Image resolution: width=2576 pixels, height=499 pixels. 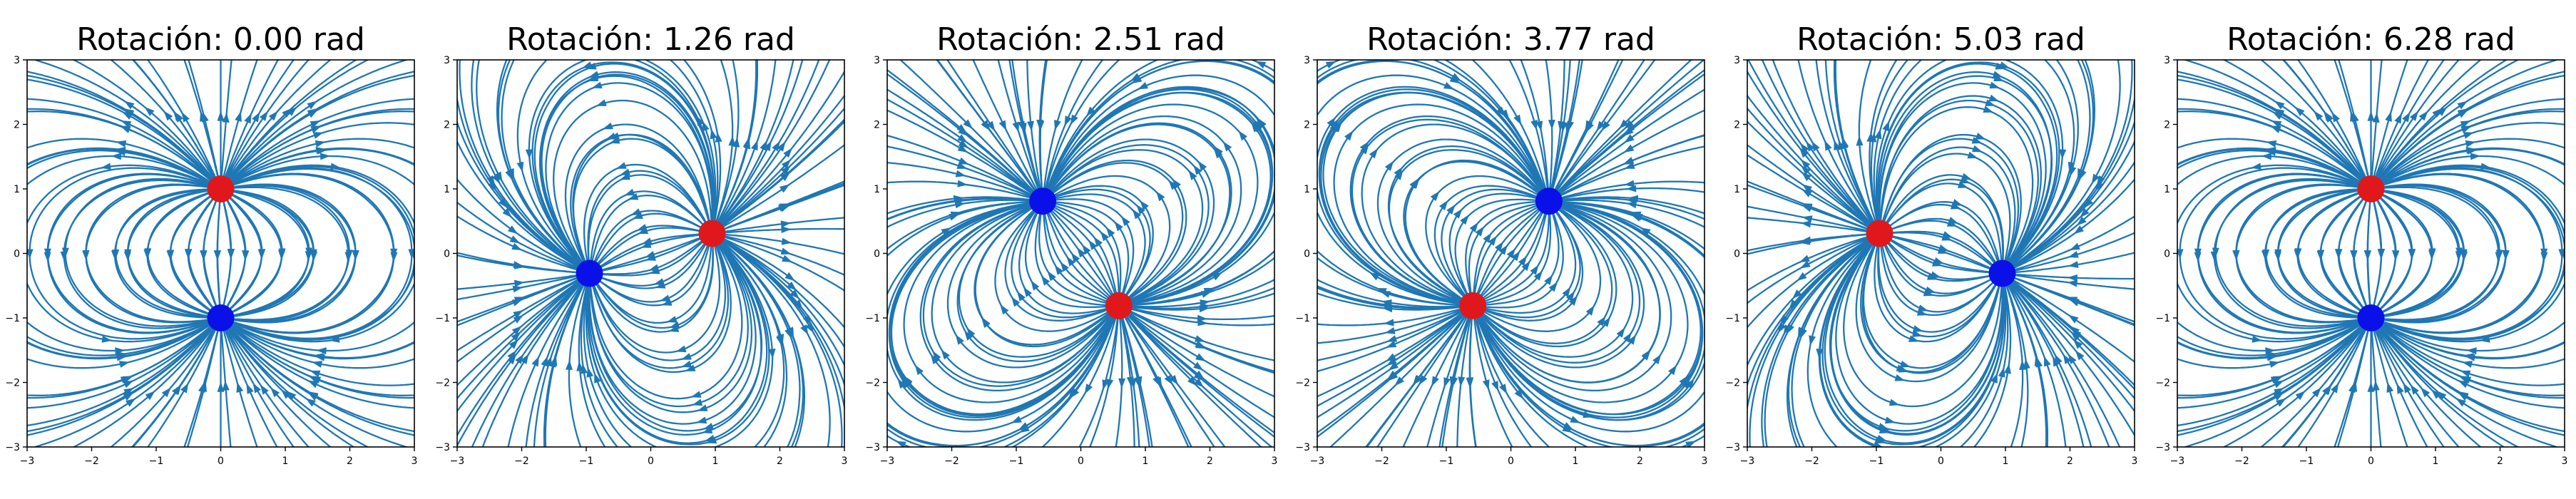 What do you see at coordinates (220, 253) in the screenshot?
I see `streamlines` at bounding box center [220, 253].